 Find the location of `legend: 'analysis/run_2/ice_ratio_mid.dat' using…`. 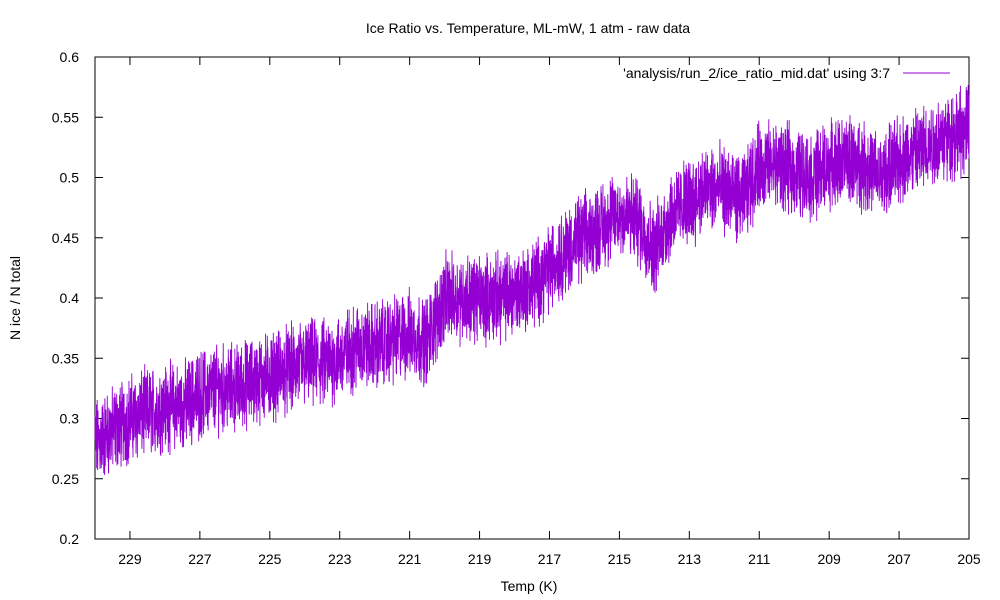

legend: 'analysis/run_2/ice_ratio_mid.dat' using… is located at coordinates (786, 73).